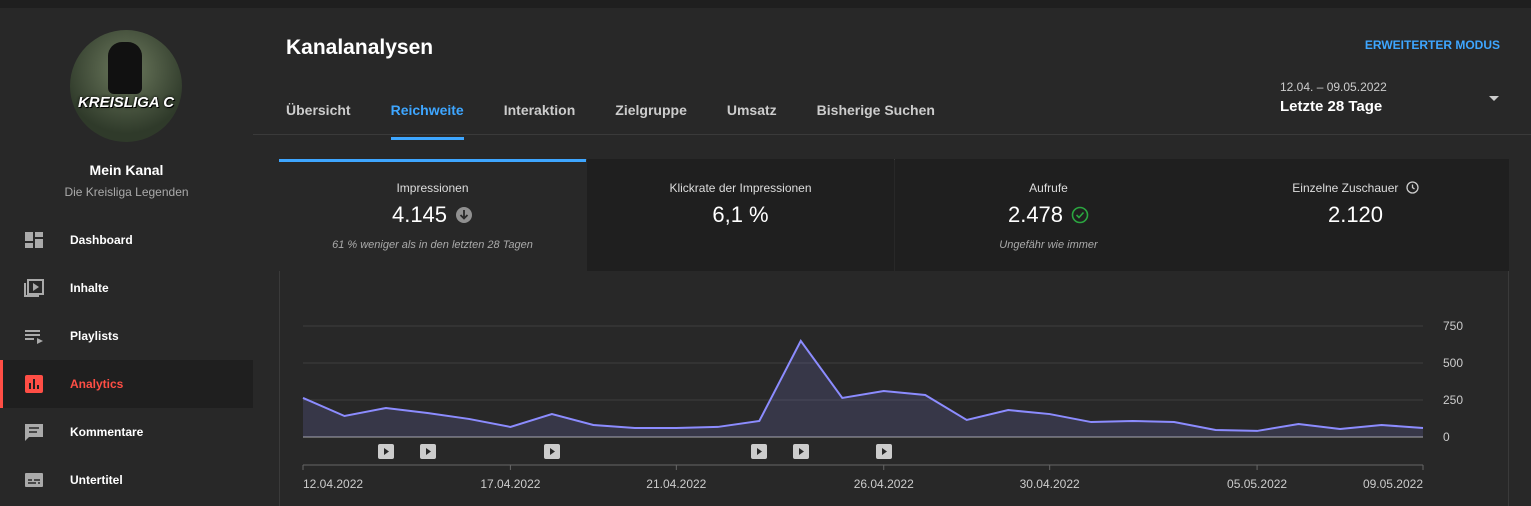  I want to click on channel-avatar: KREISLIGA C, so click(126, 86).